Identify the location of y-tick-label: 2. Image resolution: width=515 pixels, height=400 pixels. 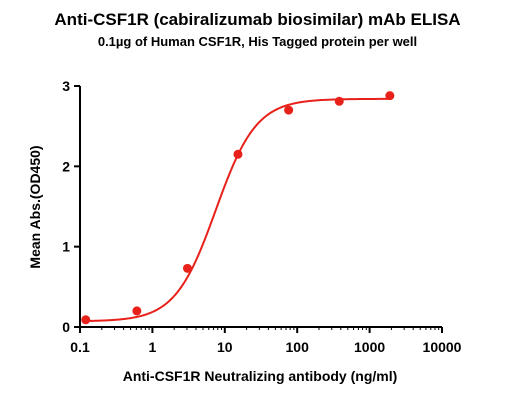
(66, 166).